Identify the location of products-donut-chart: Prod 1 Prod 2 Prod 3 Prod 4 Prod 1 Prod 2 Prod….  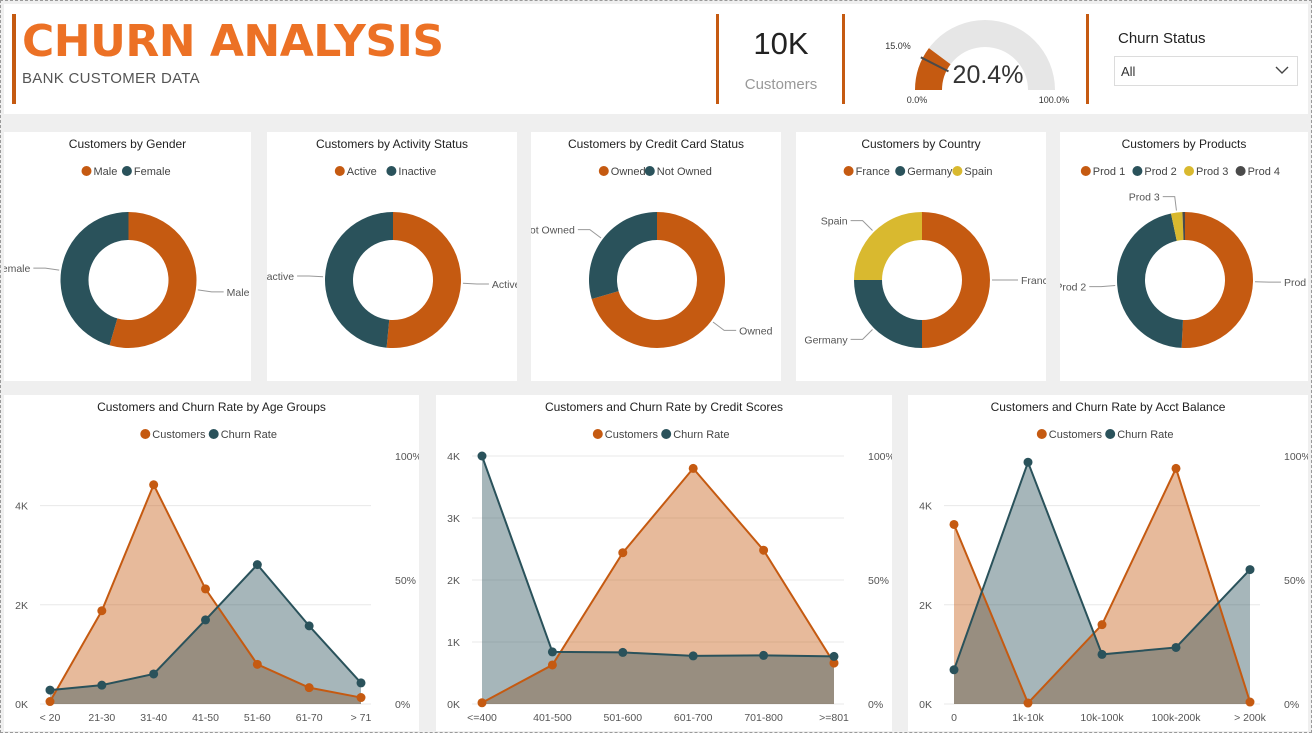
(1184, 268).